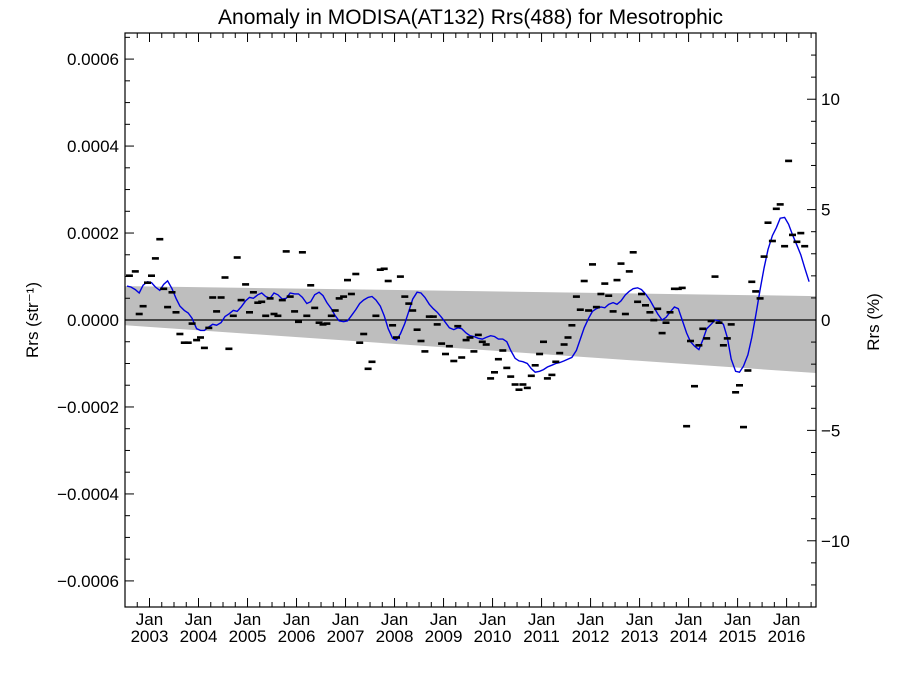  What do you see at coordinates (88, 581) in the screenshot?
I see `left-tick-label: −0.0006` at bounding box center [88, 581].